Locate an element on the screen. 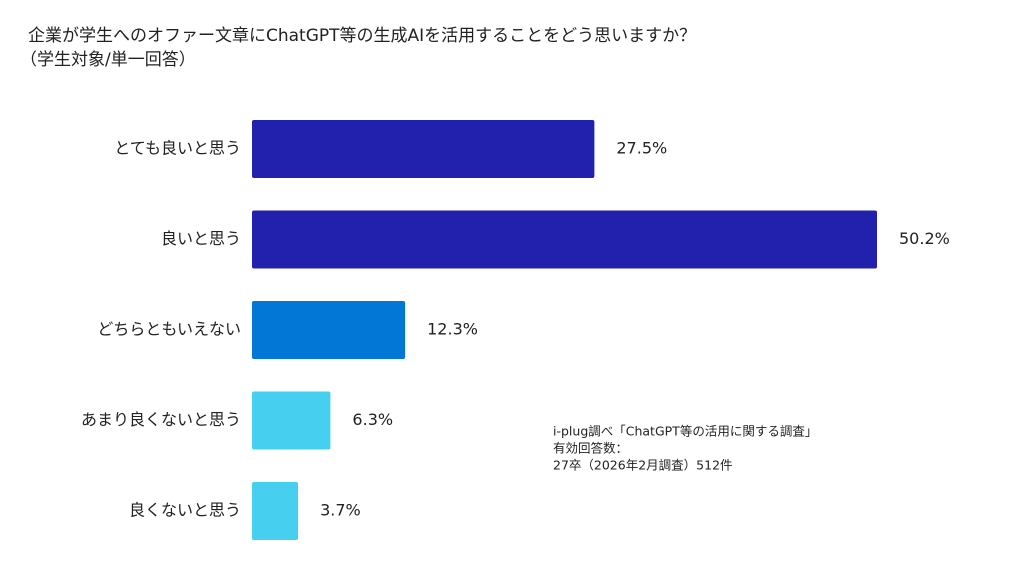 The width and height of the screenshot is (1024, 564). annotation: 有効回答数： is located at coordinates (590, 448).